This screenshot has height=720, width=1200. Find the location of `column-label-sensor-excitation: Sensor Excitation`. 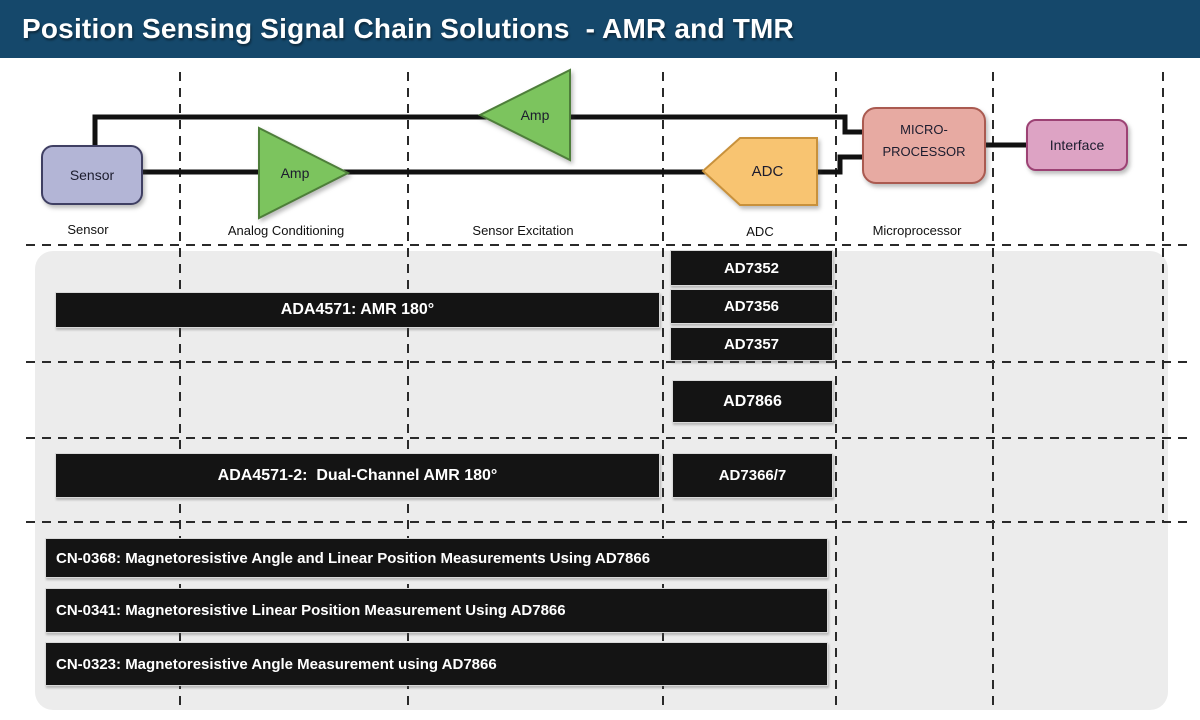

column-label-sensor-excitation: Sensor Excitation is located at coordinates (523, 230).